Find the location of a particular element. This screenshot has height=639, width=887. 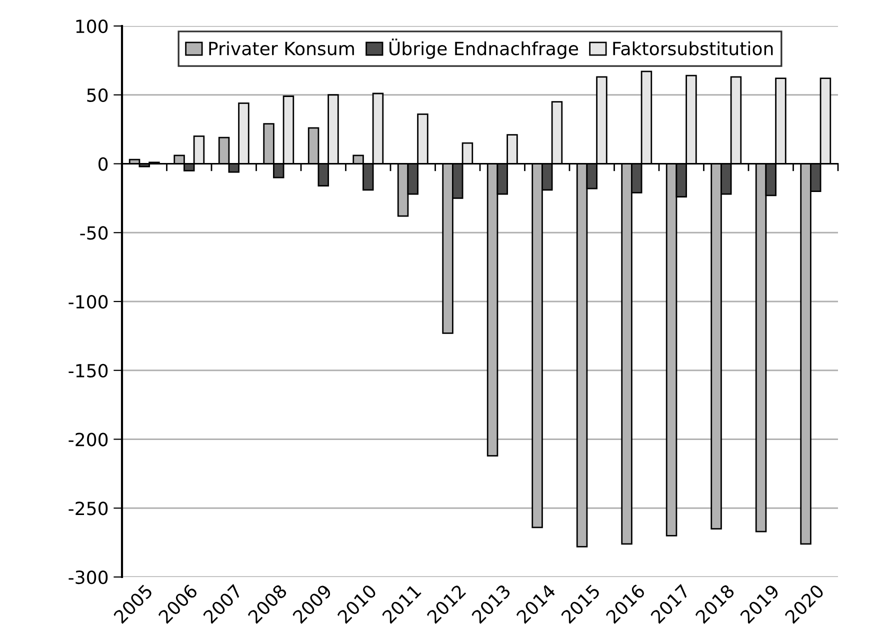

legend-label: Privater Konsum is located at coordinates (281, 48).